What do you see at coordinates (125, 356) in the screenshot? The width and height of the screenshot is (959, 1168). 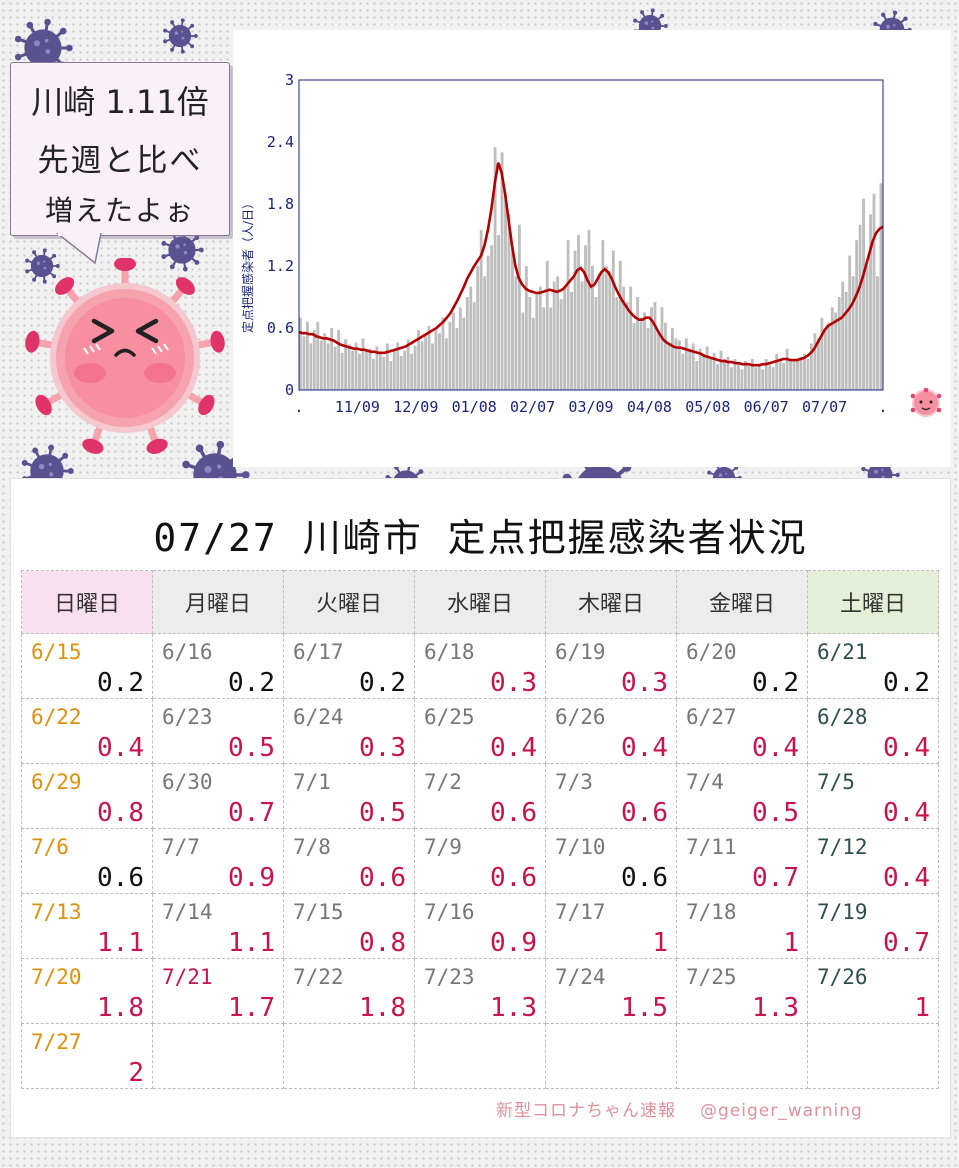 I see `crying-virus-mascot` at bounding box center [125, 356].